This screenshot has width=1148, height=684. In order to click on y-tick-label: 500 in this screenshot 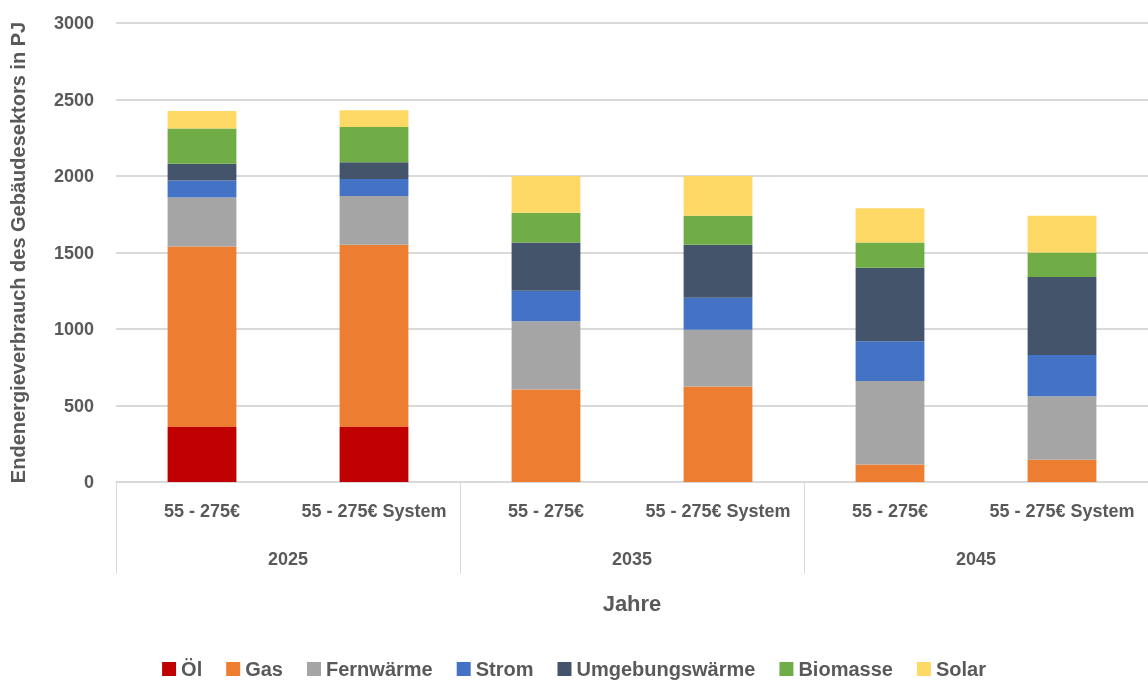, I will do `click(78, 405)`.